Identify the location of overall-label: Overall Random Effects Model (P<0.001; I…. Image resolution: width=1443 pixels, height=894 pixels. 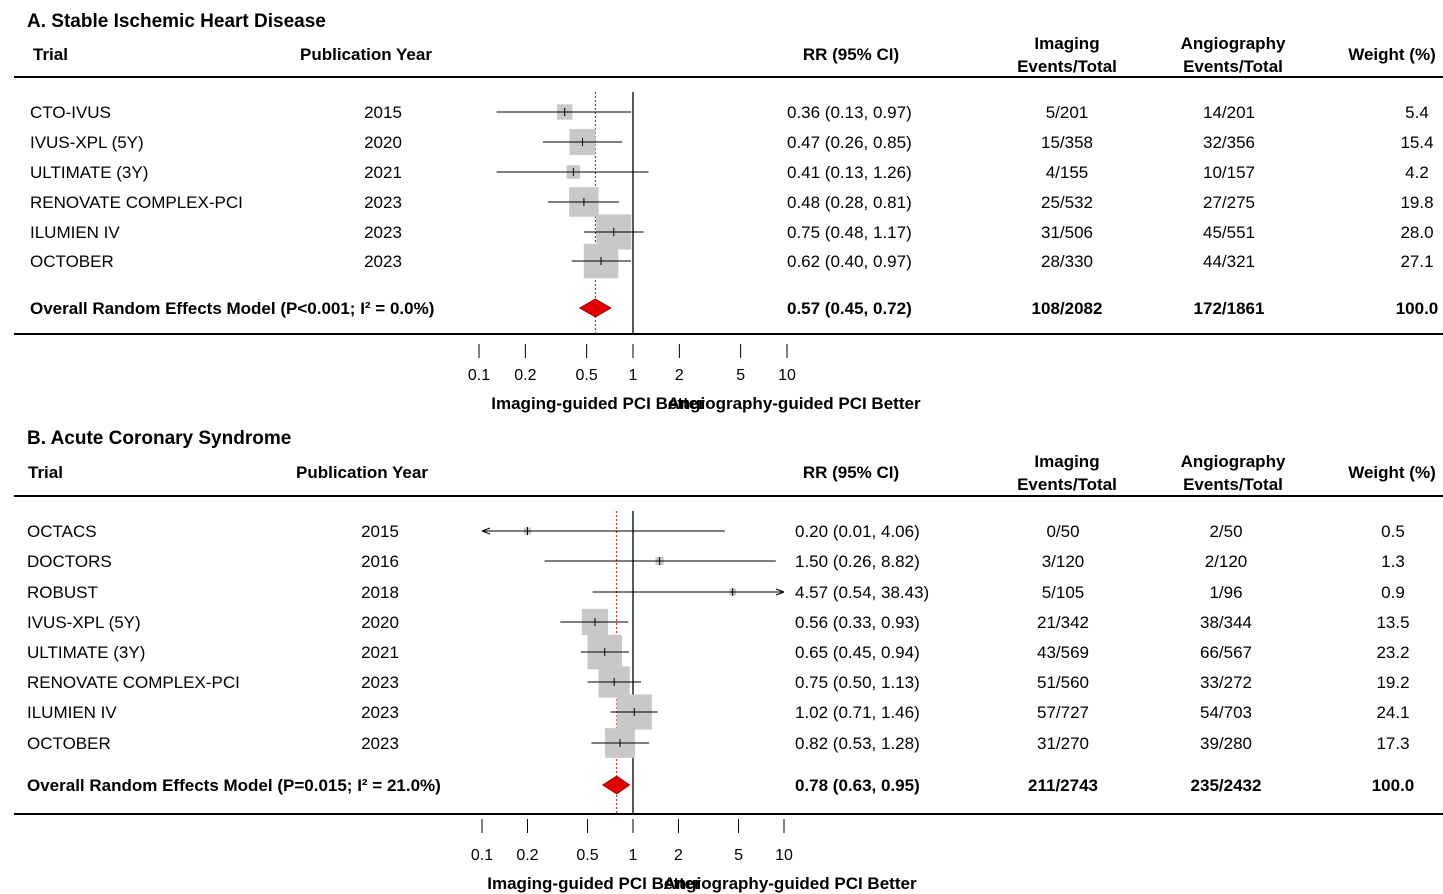
(232, 308).